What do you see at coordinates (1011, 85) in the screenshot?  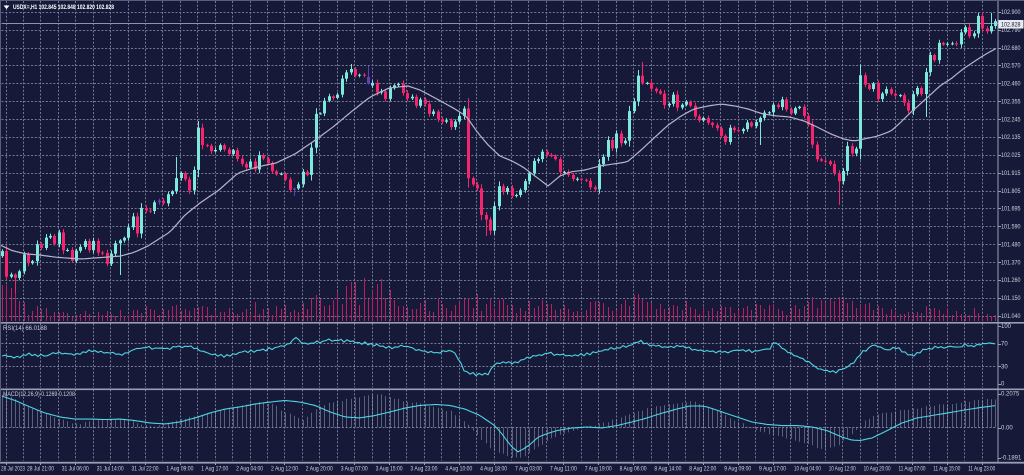 I see `svg-text: 102.460` at bounding box center [1011, 85].